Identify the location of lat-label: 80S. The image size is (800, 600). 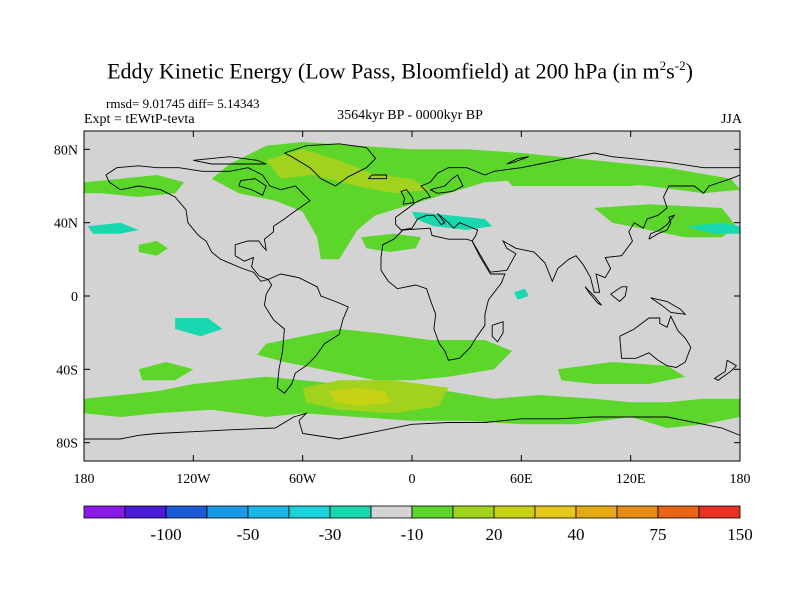
(67, 444).